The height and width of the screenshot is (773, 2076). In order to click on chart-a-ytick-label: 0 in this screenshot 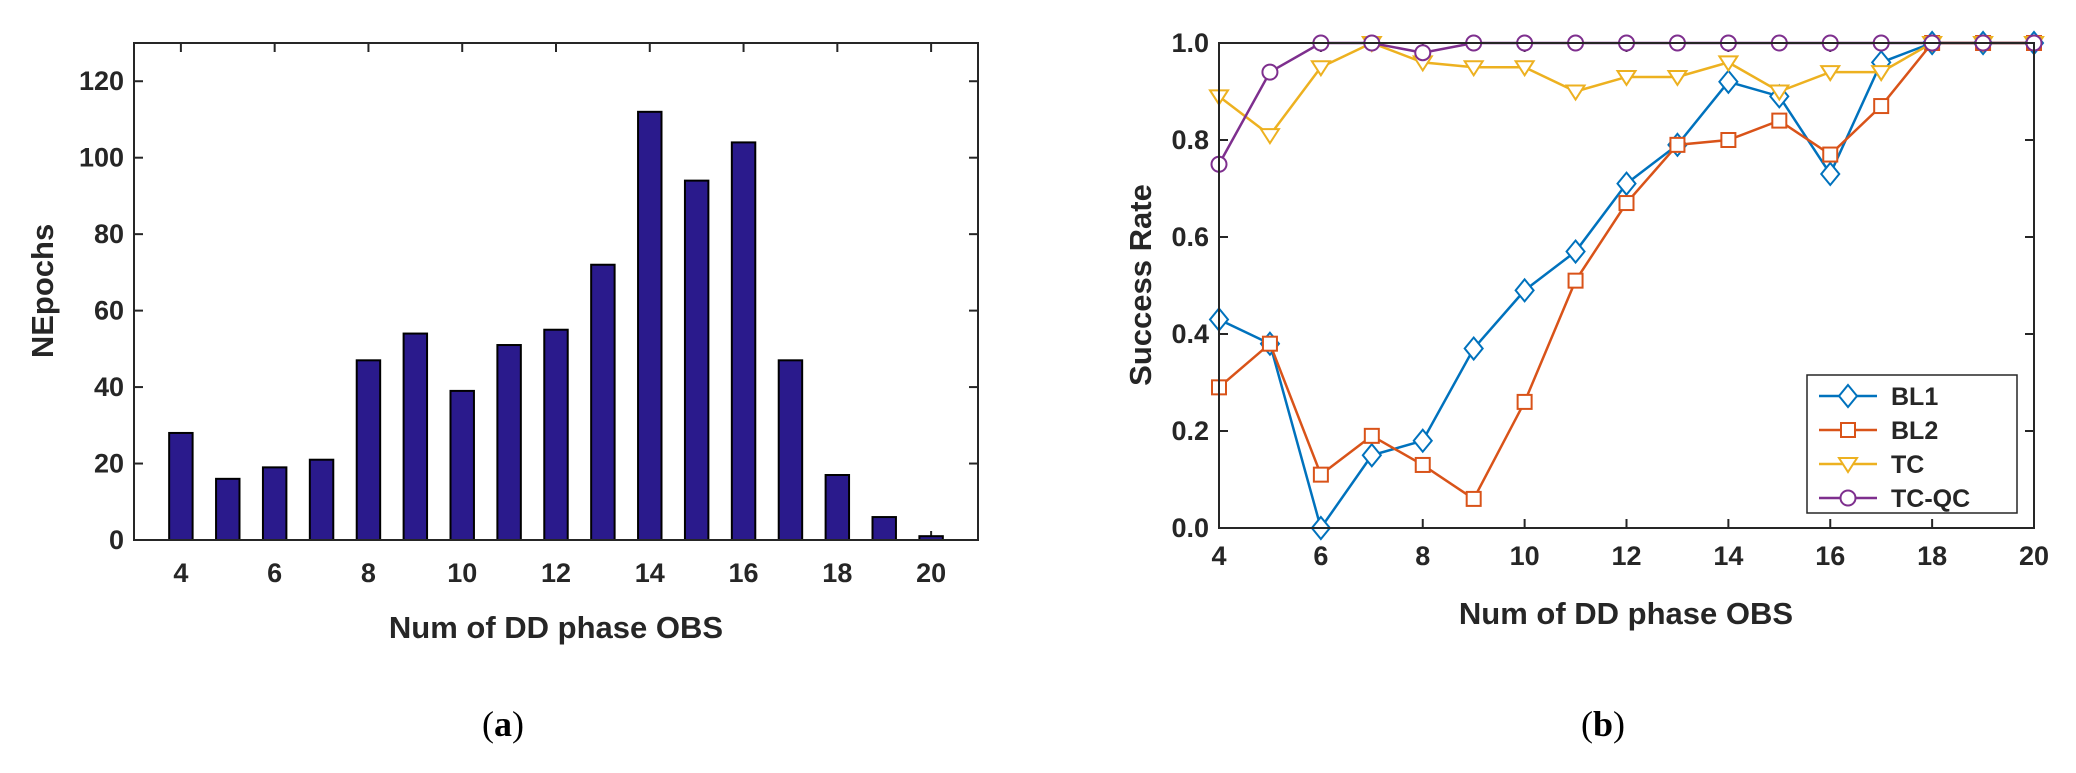, I will do `click(116, 540)`.